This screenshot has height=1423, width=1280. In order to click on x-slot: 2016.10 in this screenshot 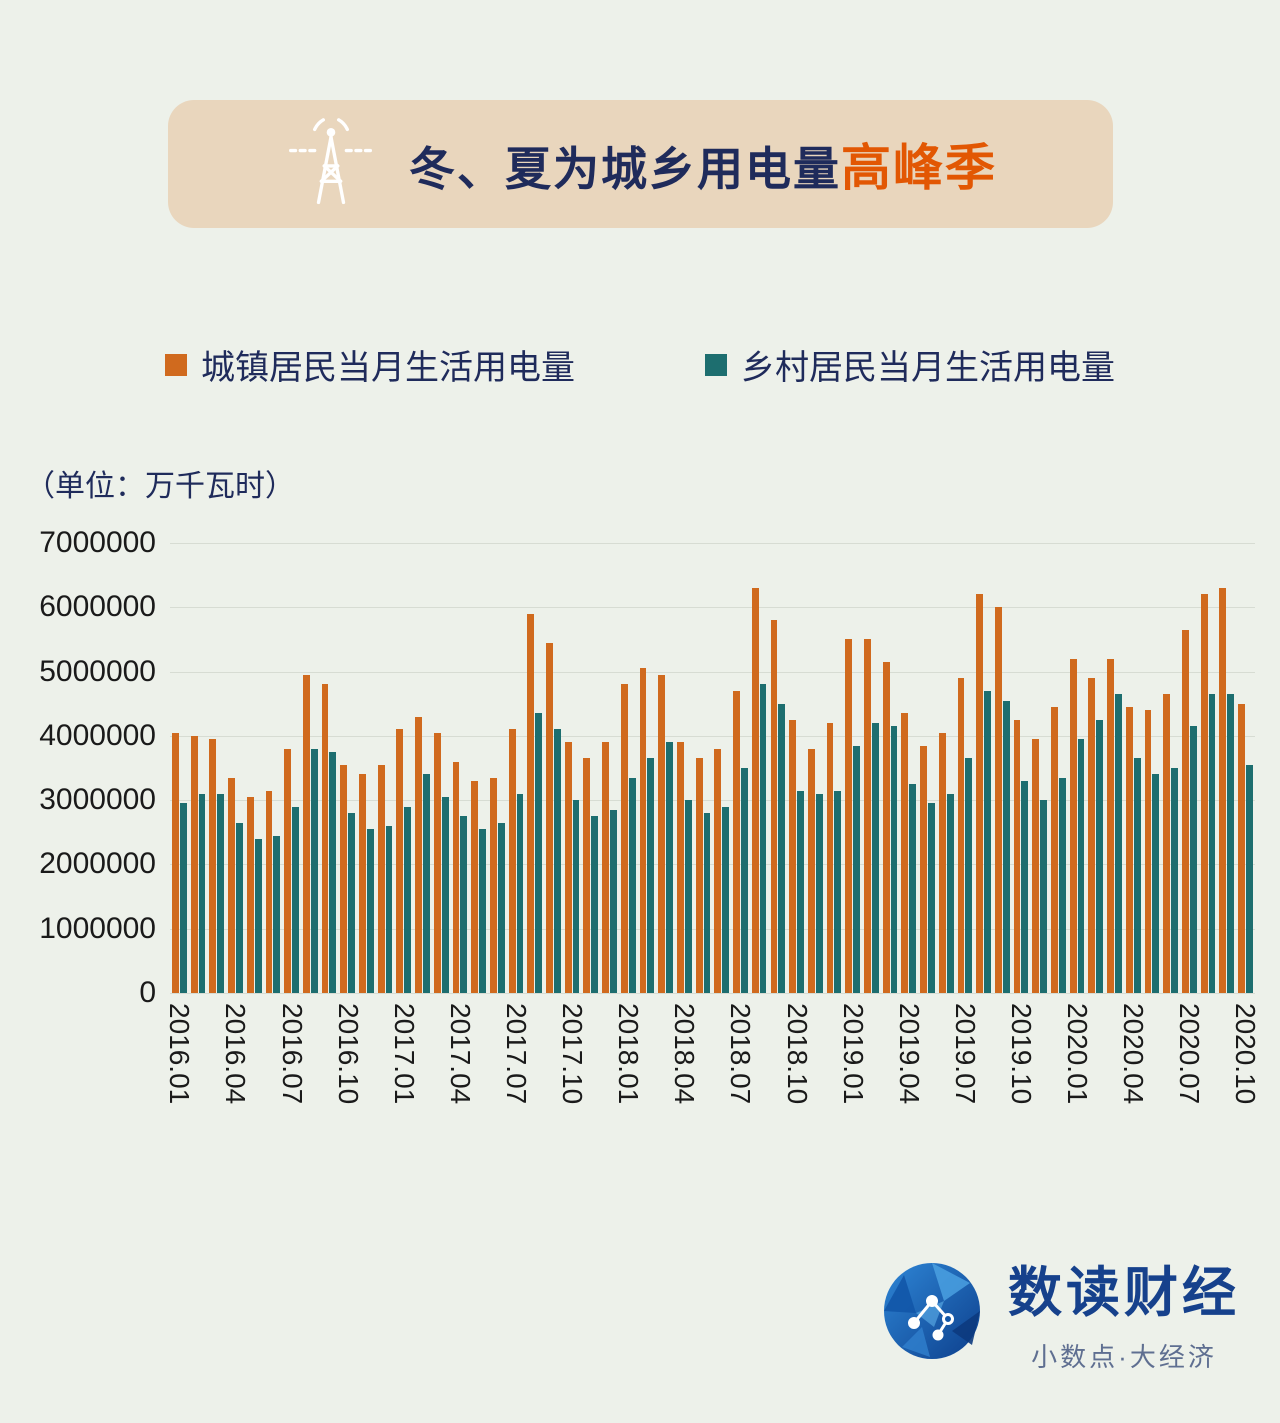, I will do `click(348, 1070)`.